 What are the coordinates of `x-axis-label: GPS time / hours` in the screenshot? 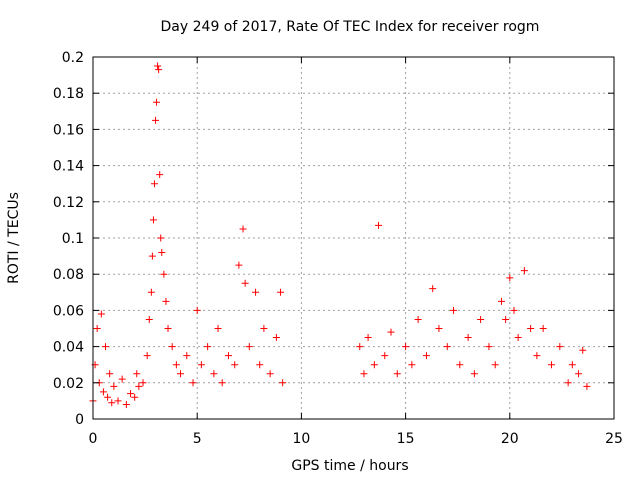 It's located at (349, 466).